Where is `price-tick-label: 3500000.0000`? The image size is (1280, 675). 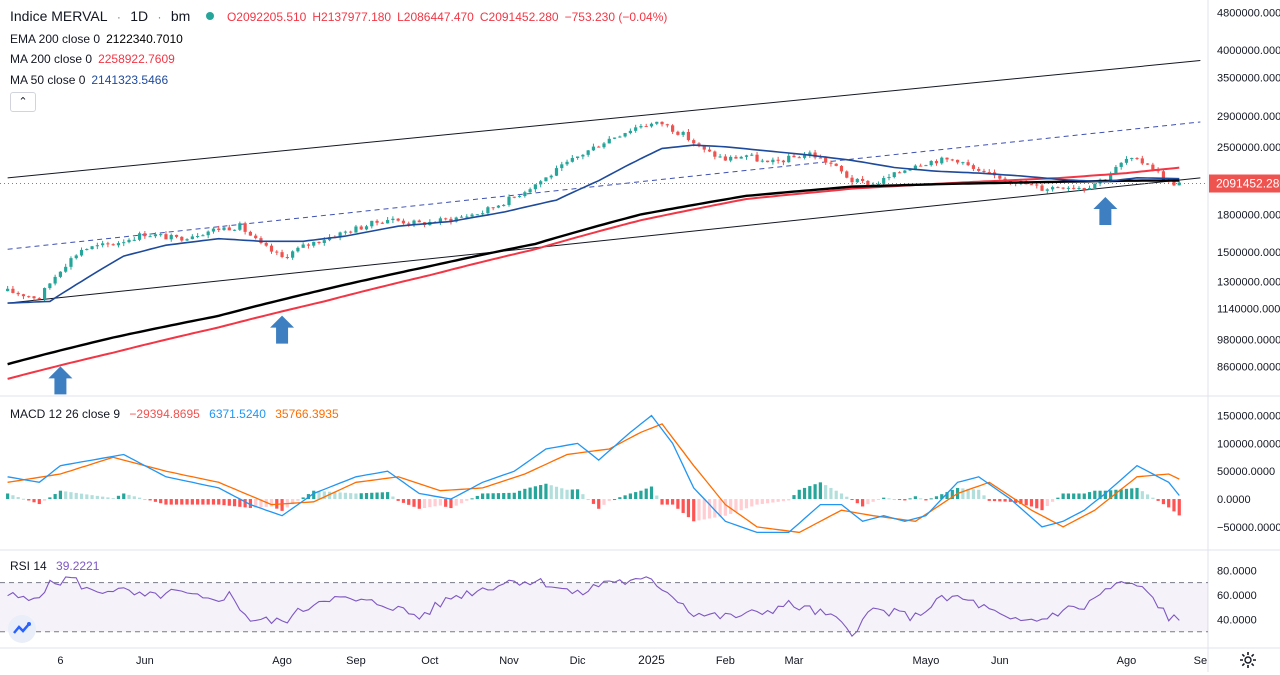
price-tick-label: 3500000.0000 is located at coordinates (1248, 78).